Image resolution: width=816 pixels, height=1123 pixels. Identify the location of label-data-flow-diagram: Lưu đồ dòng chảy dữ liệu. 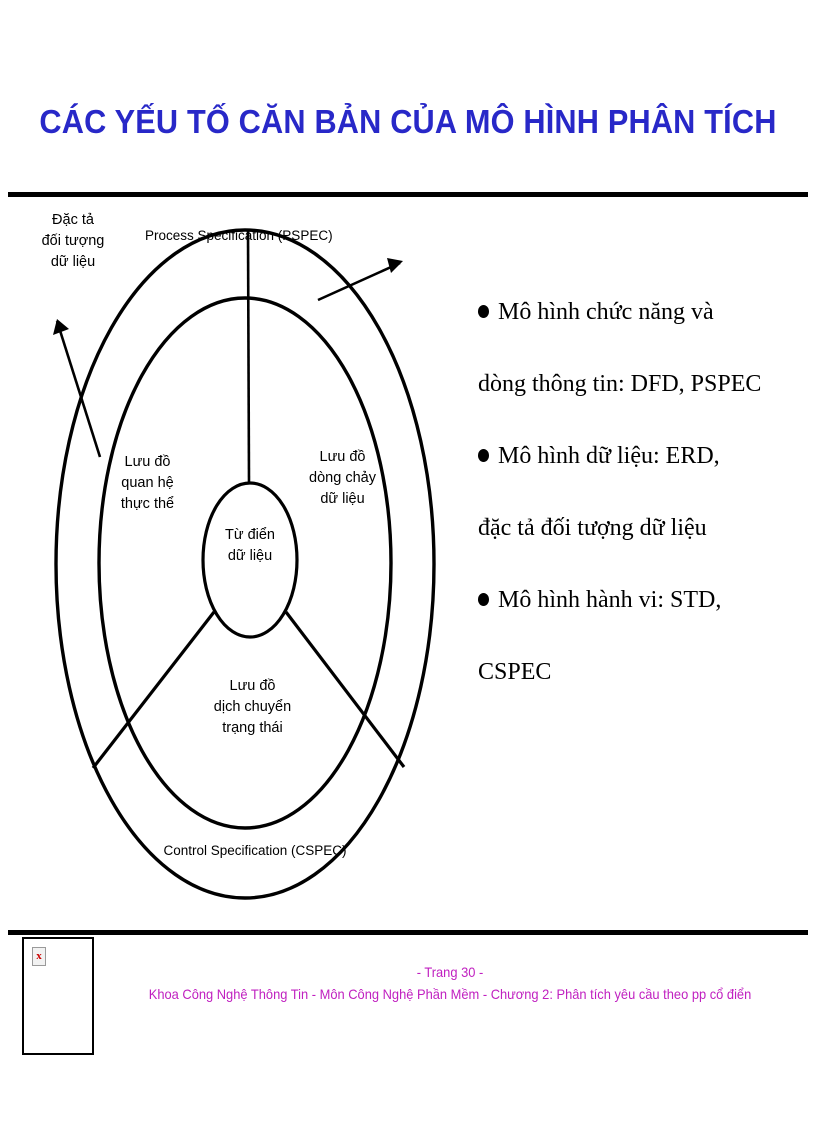
(342, 478).